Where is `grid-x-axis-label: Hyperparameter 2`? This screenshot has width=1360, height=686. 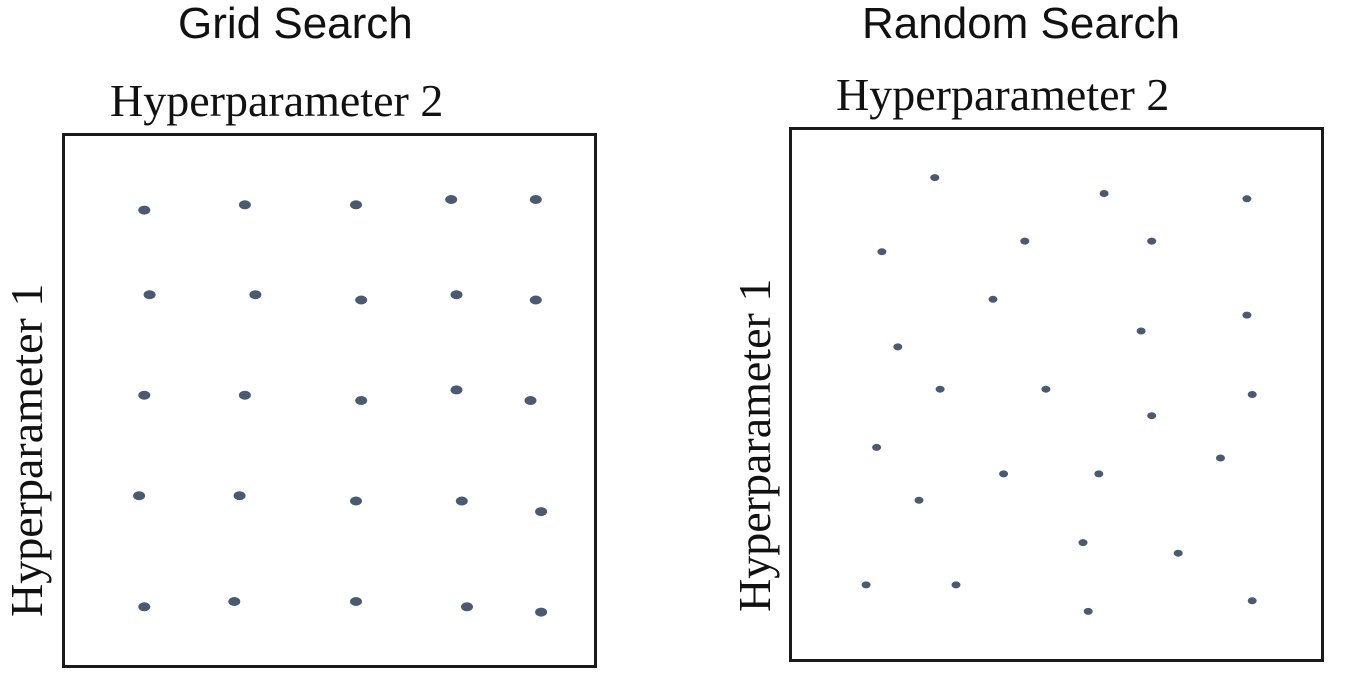
grid-x-axis-label: Hyperparameter 2 is located at coordinates (277, 100).